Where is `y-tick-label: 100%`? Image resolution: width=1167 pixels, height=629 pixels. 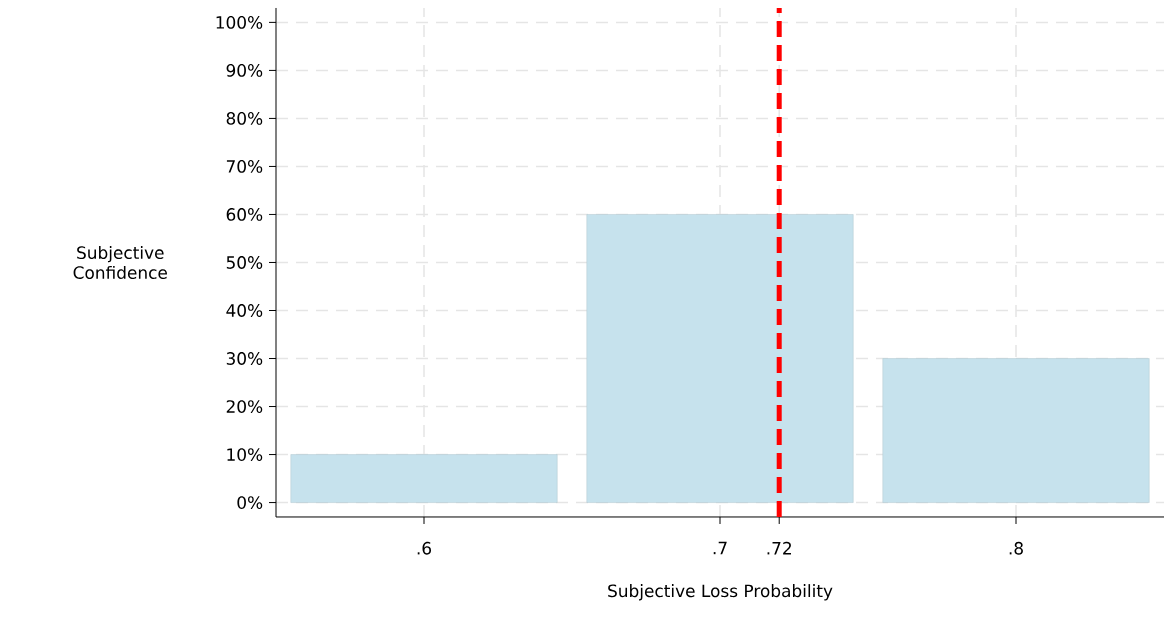 y-tick-label: 100% is located at coordinates (239, 22).